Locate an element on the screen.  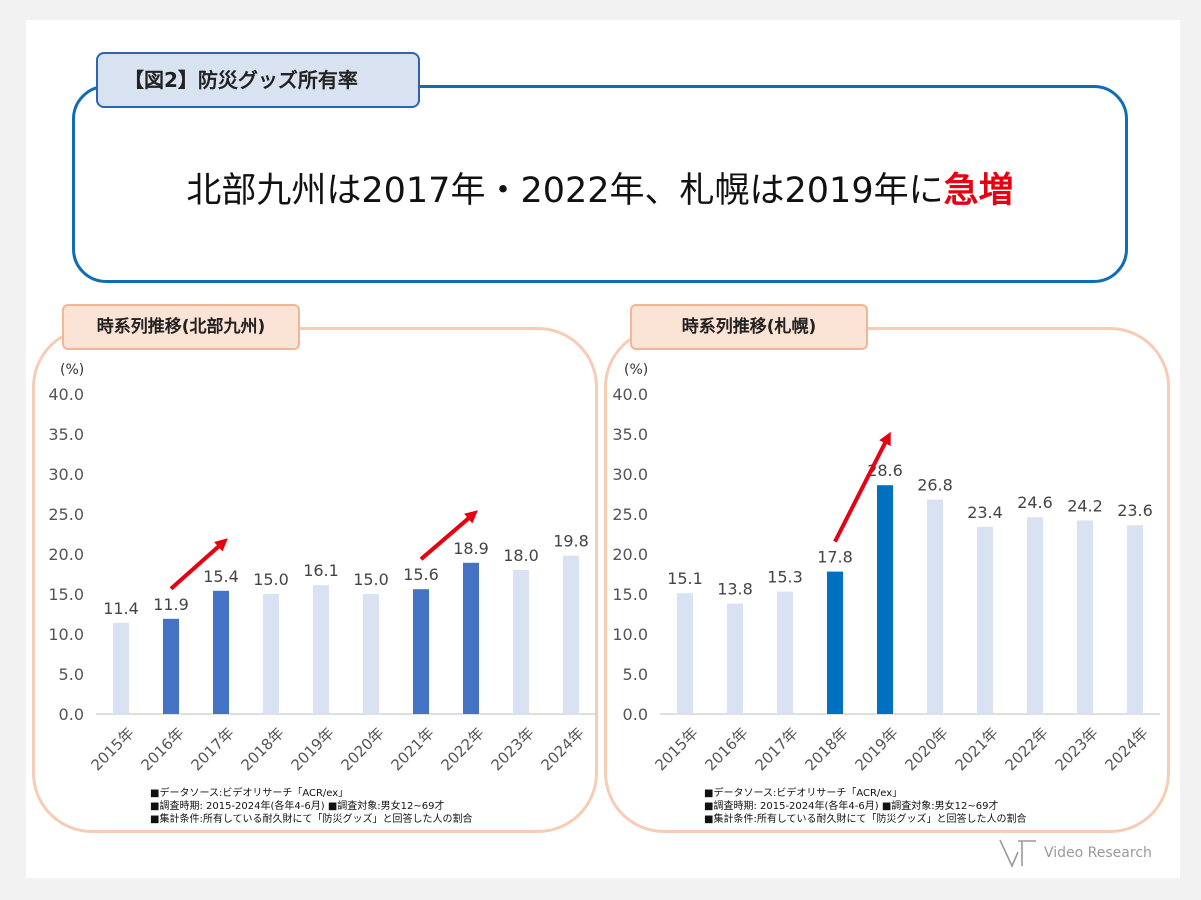
data-label: 16.1 is located at coordinates (321, 570).